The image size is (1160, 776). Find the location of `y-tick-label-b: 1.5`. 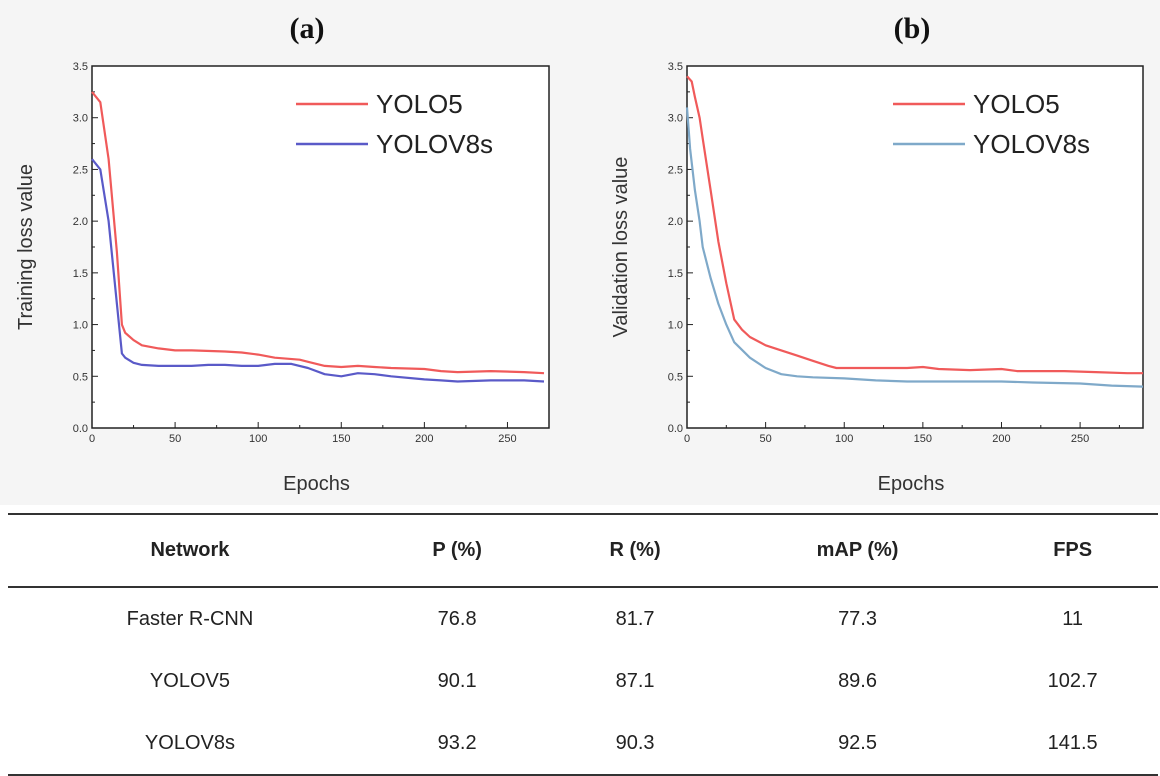

y-tick-label-b: 1.5 is located at coordinates (675, 274).